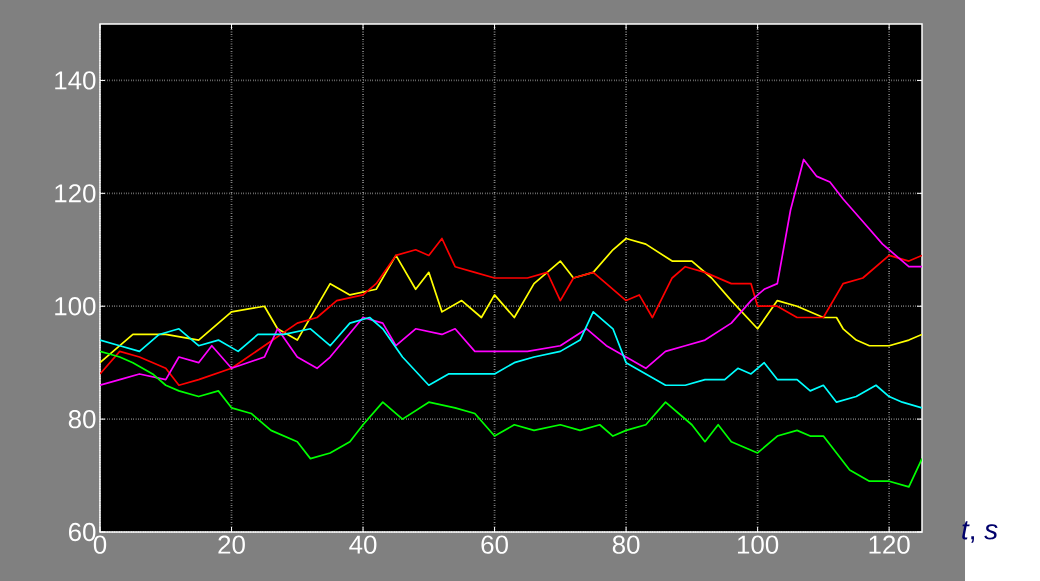 This screenshot has width=1040, height=581. I want to click on x-tick-label: 40, so click(363, 544).